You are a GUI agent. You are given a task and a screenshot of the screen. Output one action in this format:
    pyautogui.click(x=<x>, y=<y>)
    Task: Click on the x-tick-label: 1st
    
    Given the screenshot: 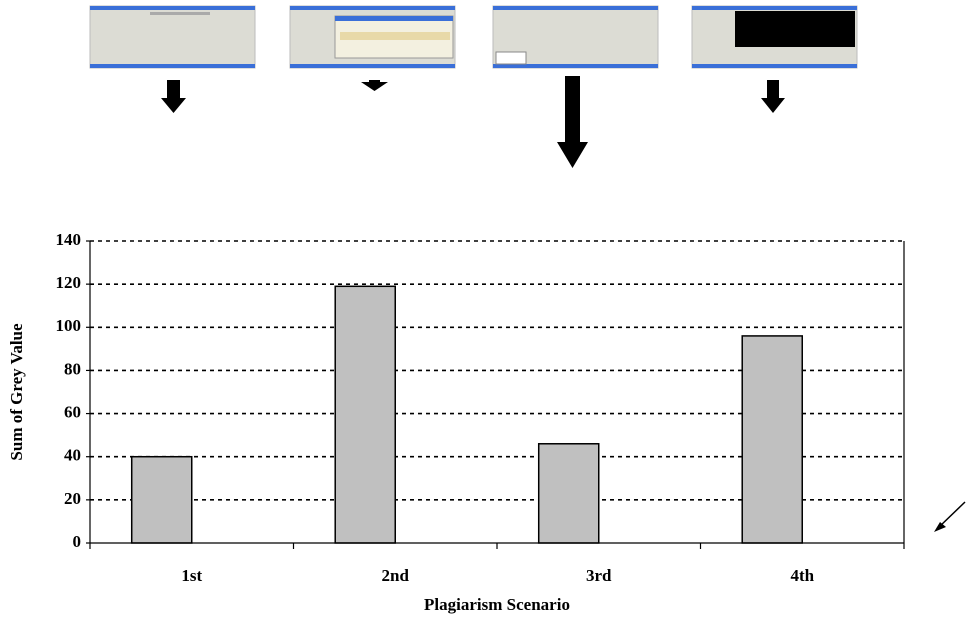 What is the action you would take?
    pyautogui.click(x=191, y=575)
    